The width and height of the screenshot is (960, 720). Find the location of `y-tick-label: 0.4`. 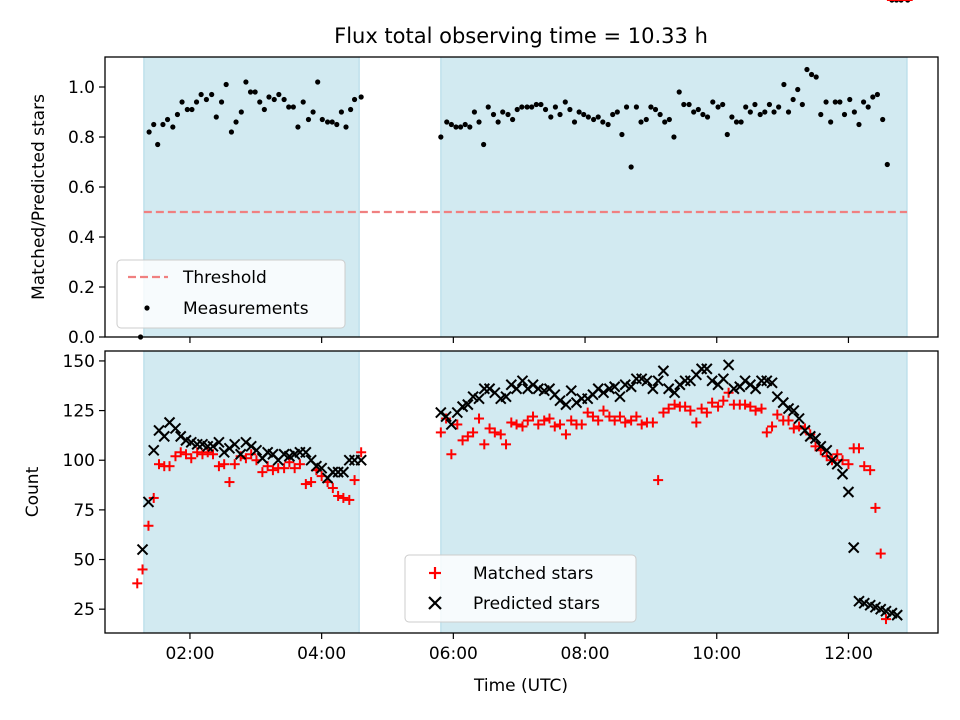

y-tick-label: 0.4 is located at coordinates (81, 238).